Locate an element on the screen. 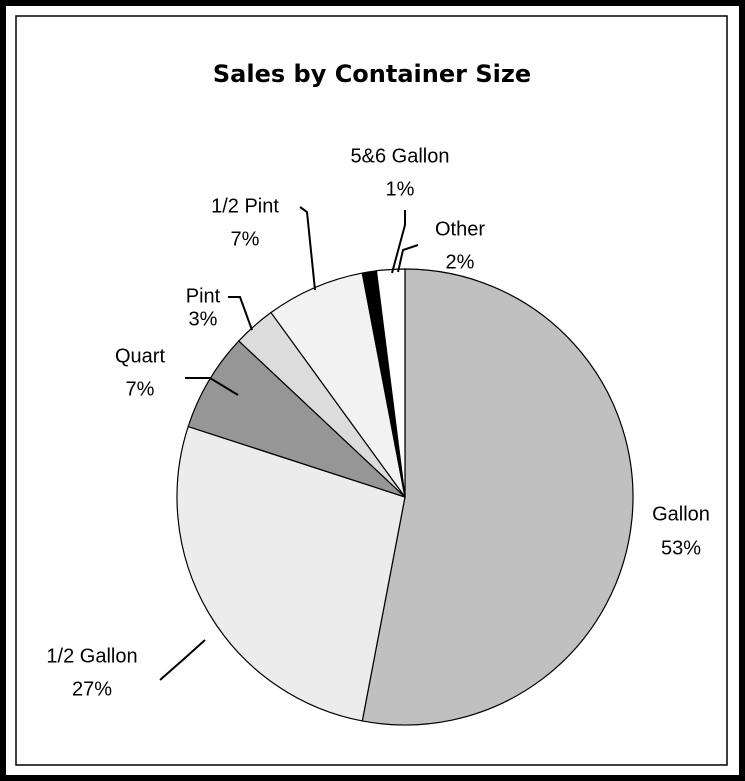  slice-label: Gallon is located at coordinates (681, 514).